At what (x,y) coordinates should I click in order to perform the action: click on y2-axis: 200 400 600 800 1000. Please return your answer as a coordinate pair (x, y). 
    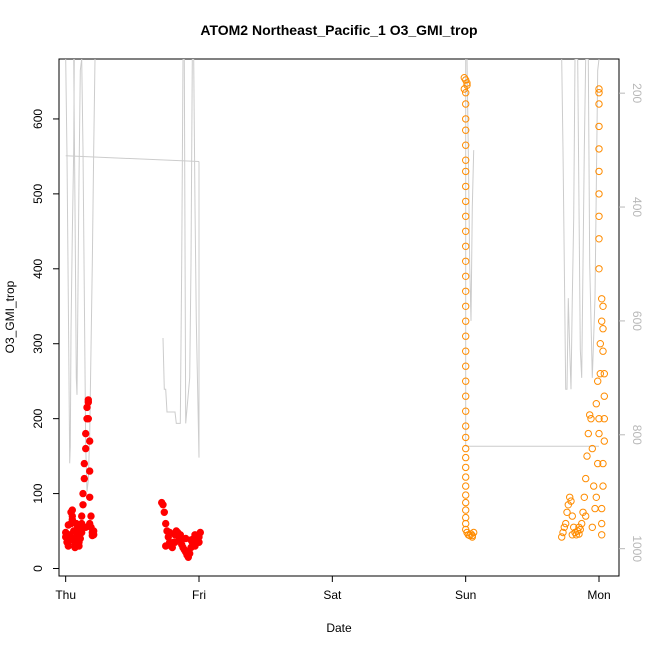
    Looking at the image, I should click on (631, 322).